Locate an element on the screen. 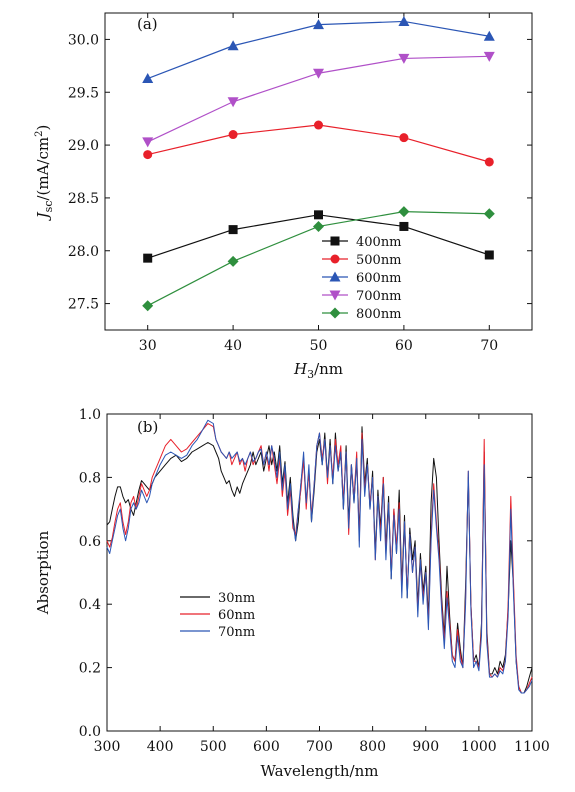  panel-b-x-tick-label: 900 is located at coordinates (425, 747).